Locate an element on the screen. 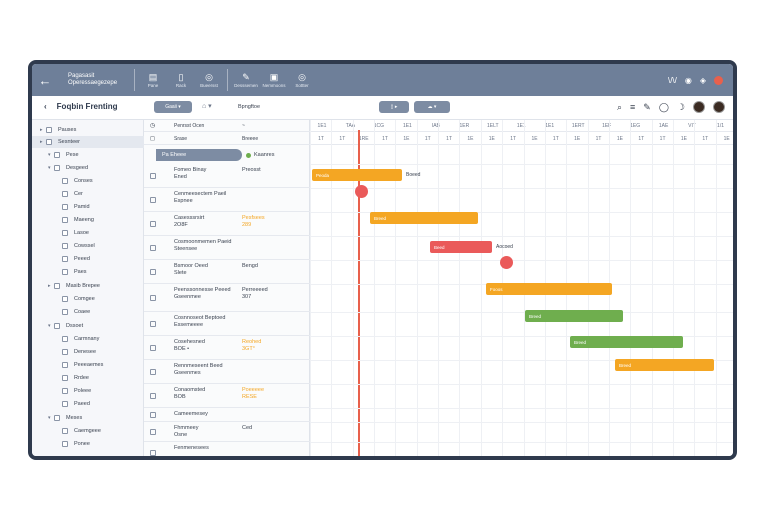 This screenshot has width=768, height=512. search-icon: ⌕ is located at coordinates (619, 106).